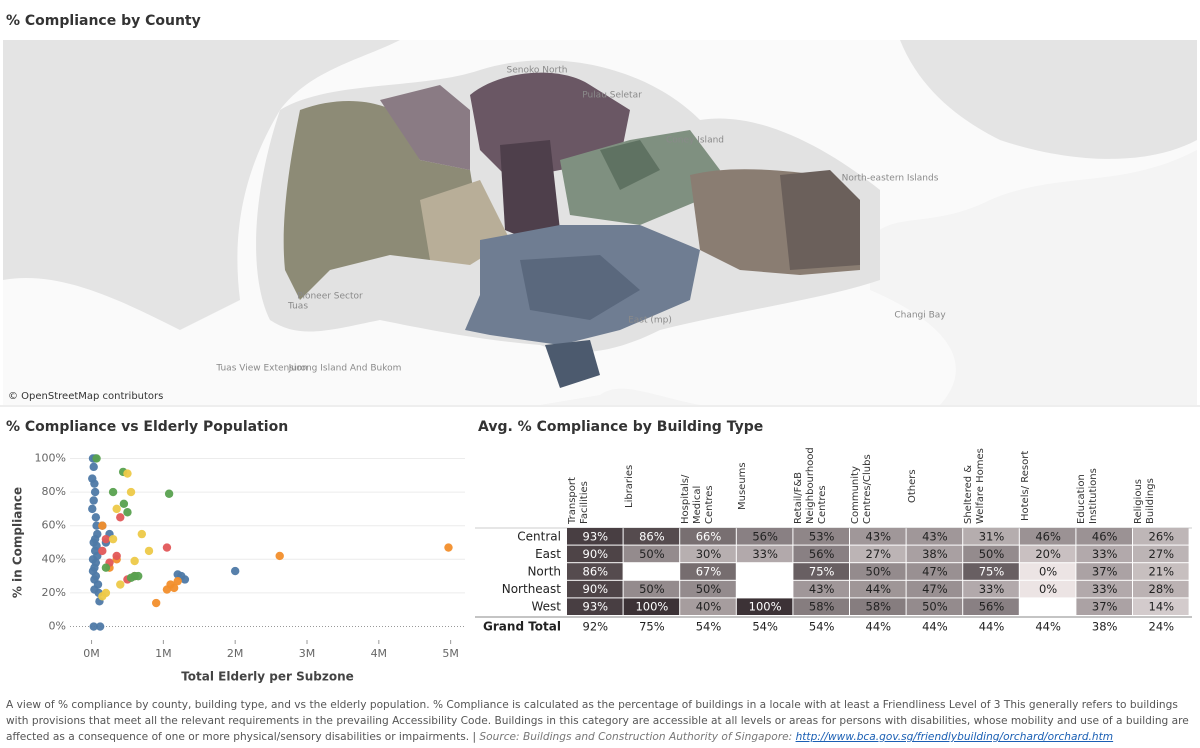 The height and width of the screenshot is (748, 1200). I want to click on cell-label: 38%, so click(1105, 626).